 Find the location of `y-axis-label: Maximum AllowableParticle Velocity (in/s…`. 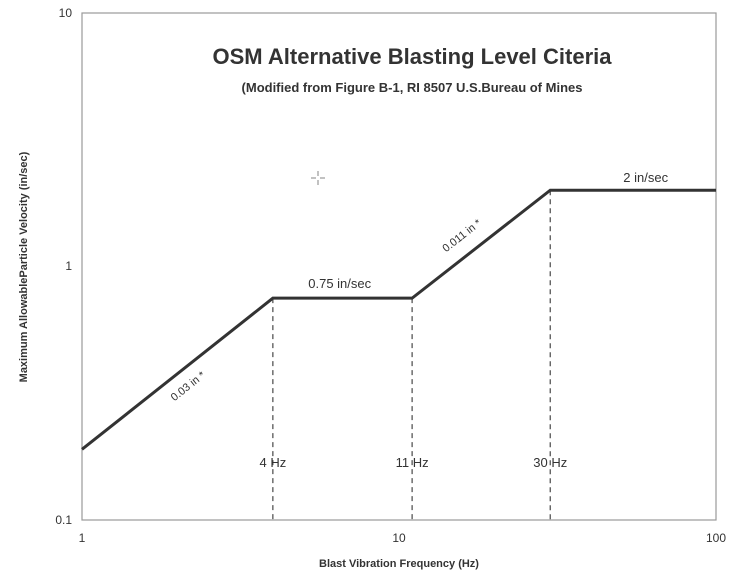

y-axis-label: Maximum AllowableParticle Velocity (in/s… is located at coordinates (24, 266).